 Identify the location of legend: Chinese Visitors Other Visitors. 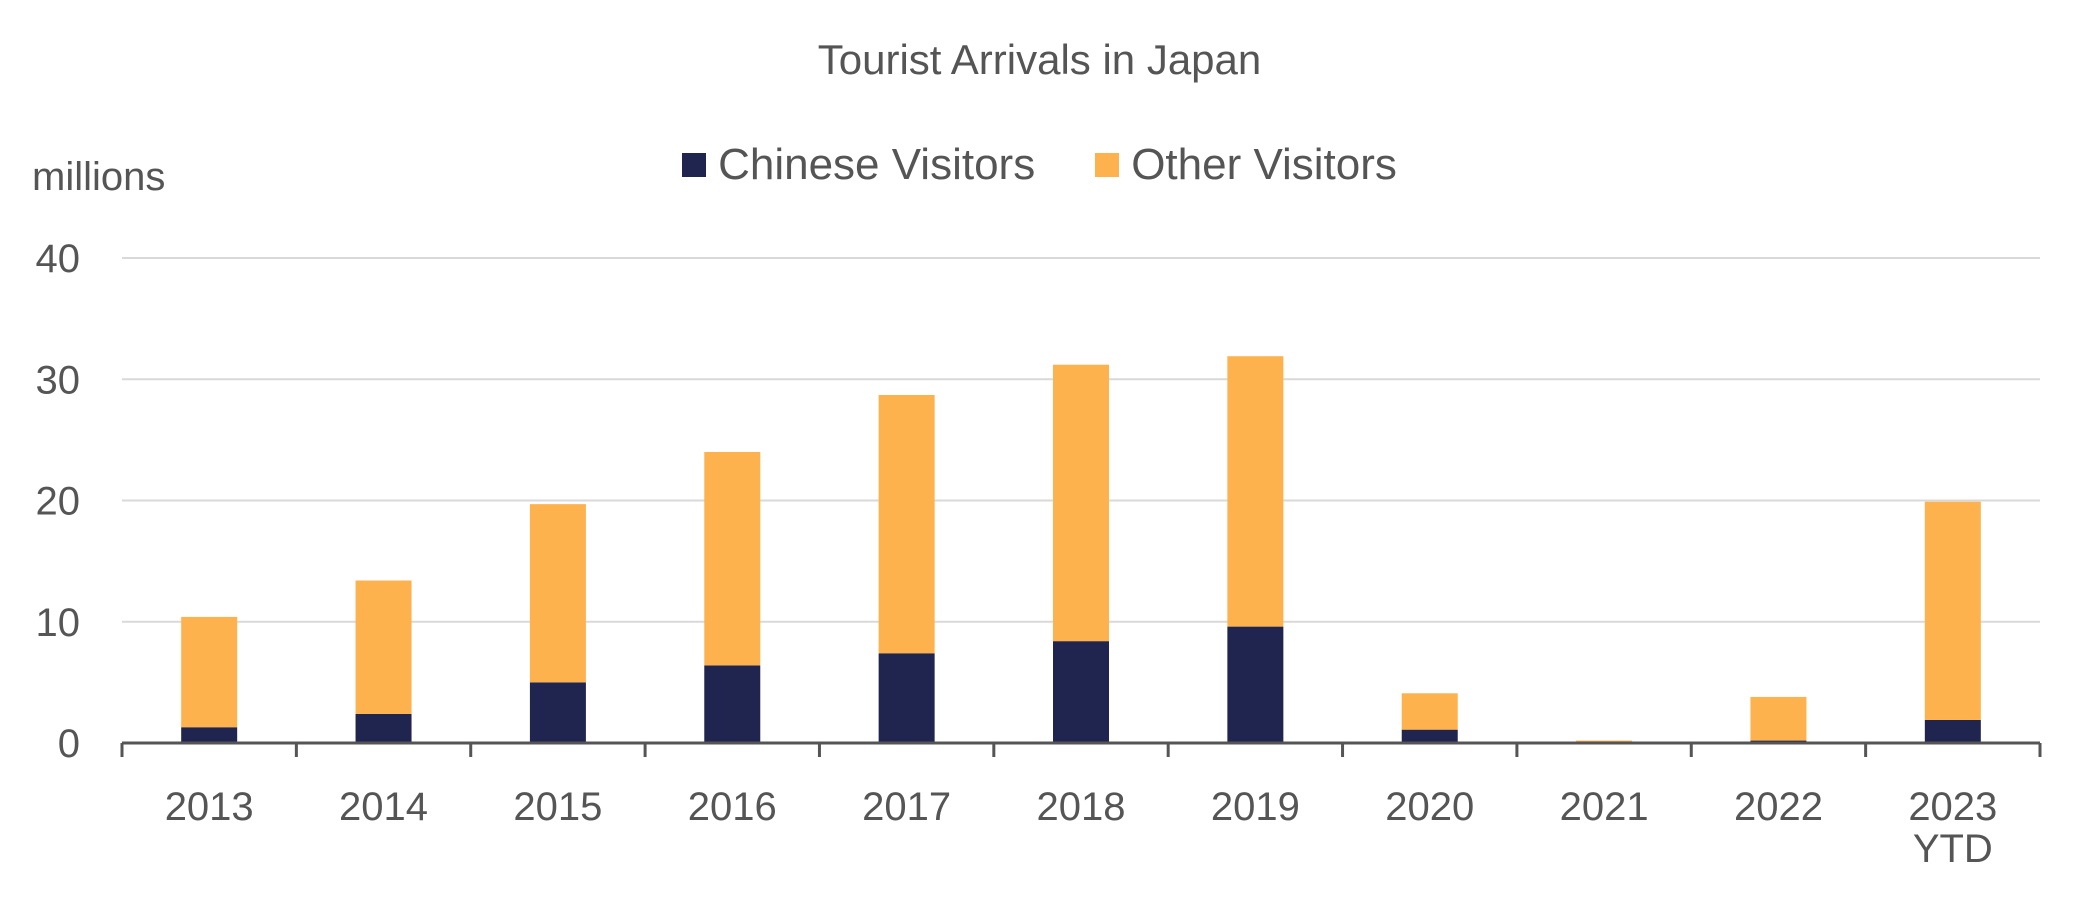
(1039, 165).